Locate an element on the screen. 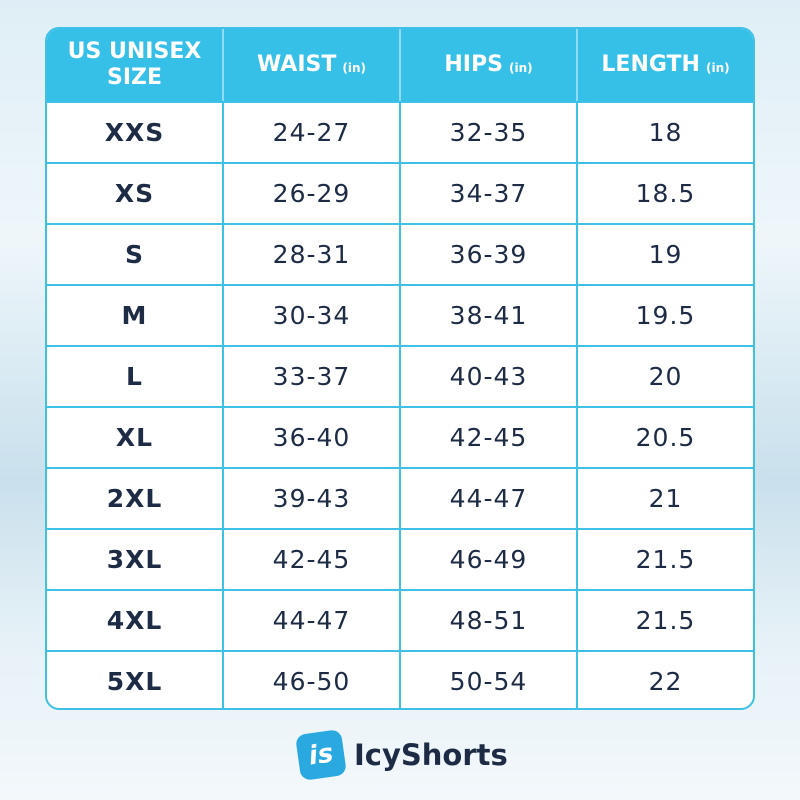 This screenshot has height=800, width=800. cell-text: 39-43 is located at coordinates (311, 498).